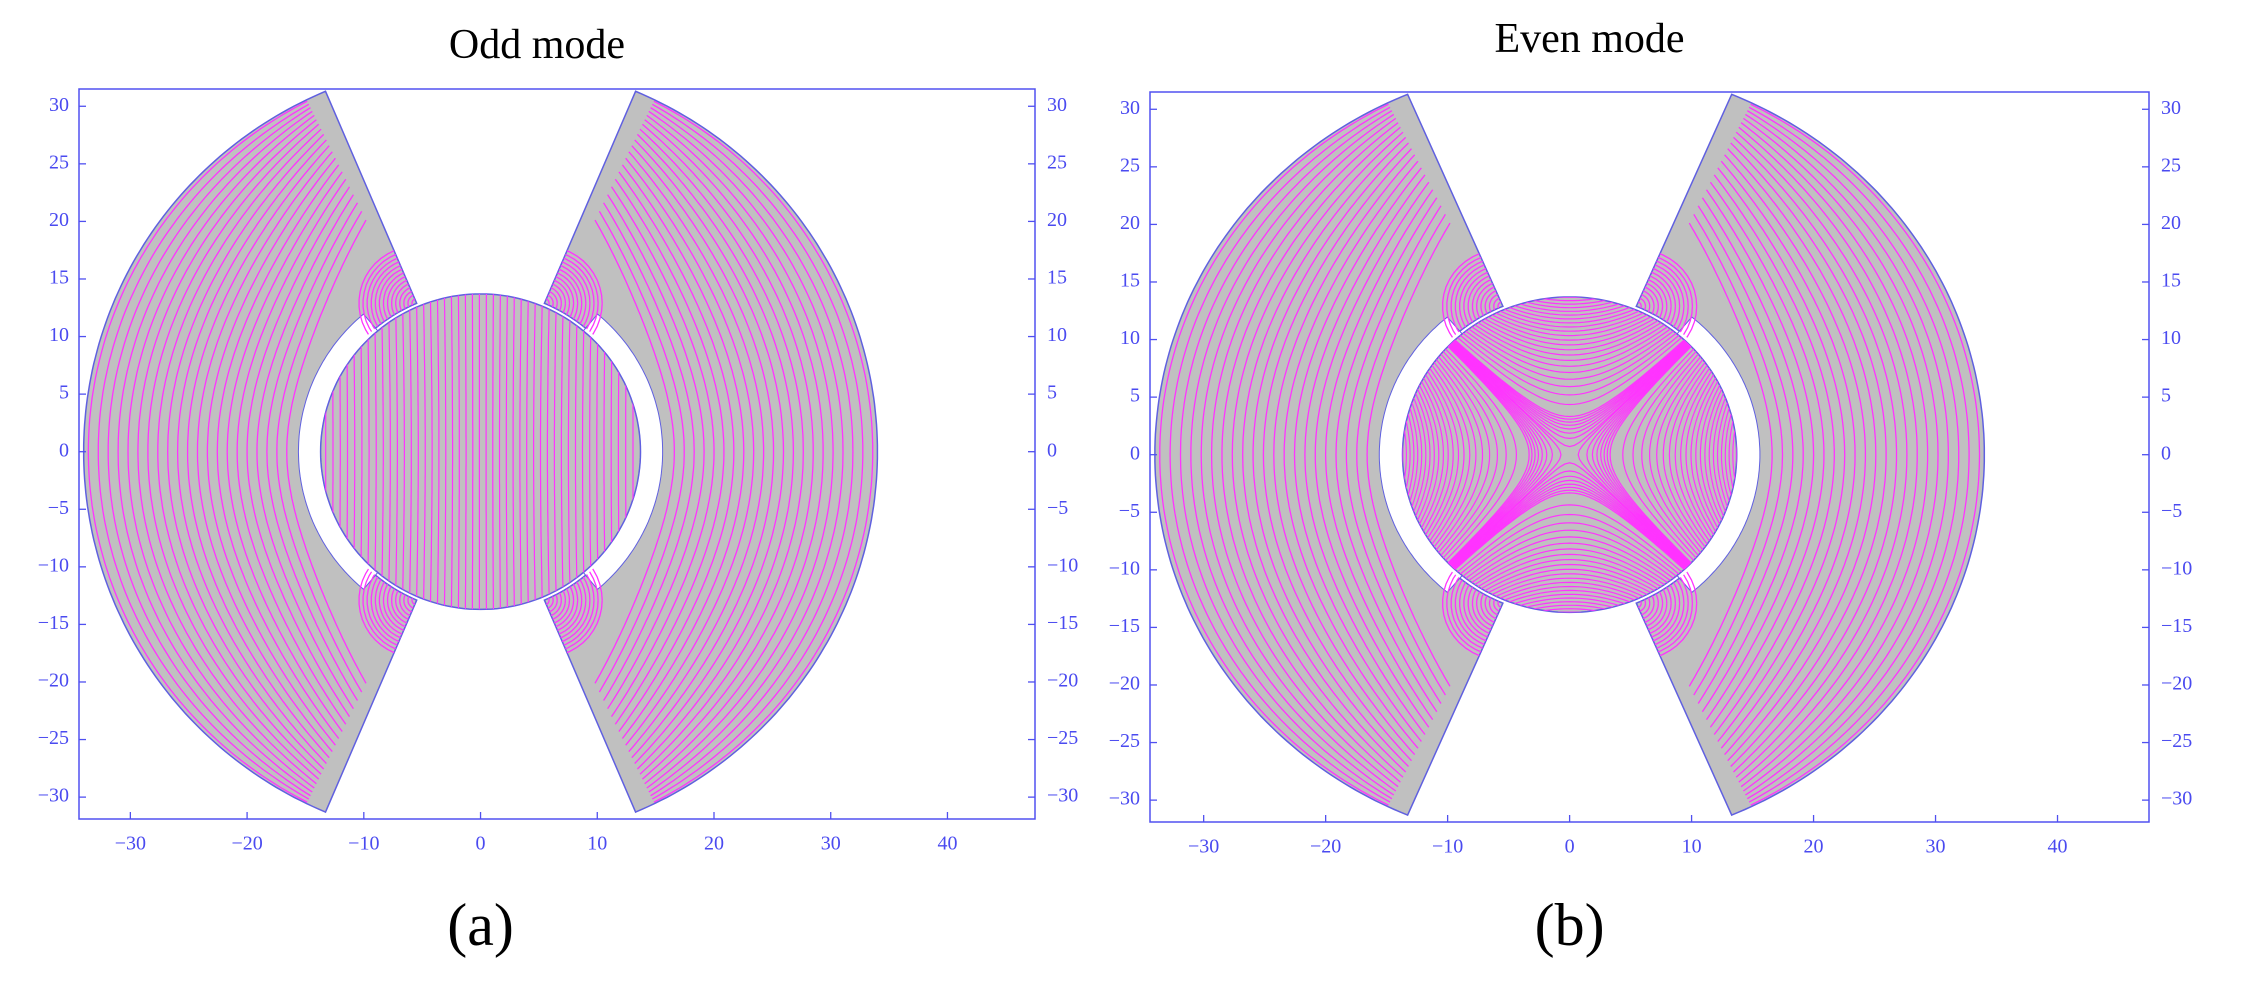 Image resolution: width=2242 pixels, height=999 pixels. Describe the element at coordinates (2176, 626) in the screenshot. I see `y2-tick-label: −15` at that location.